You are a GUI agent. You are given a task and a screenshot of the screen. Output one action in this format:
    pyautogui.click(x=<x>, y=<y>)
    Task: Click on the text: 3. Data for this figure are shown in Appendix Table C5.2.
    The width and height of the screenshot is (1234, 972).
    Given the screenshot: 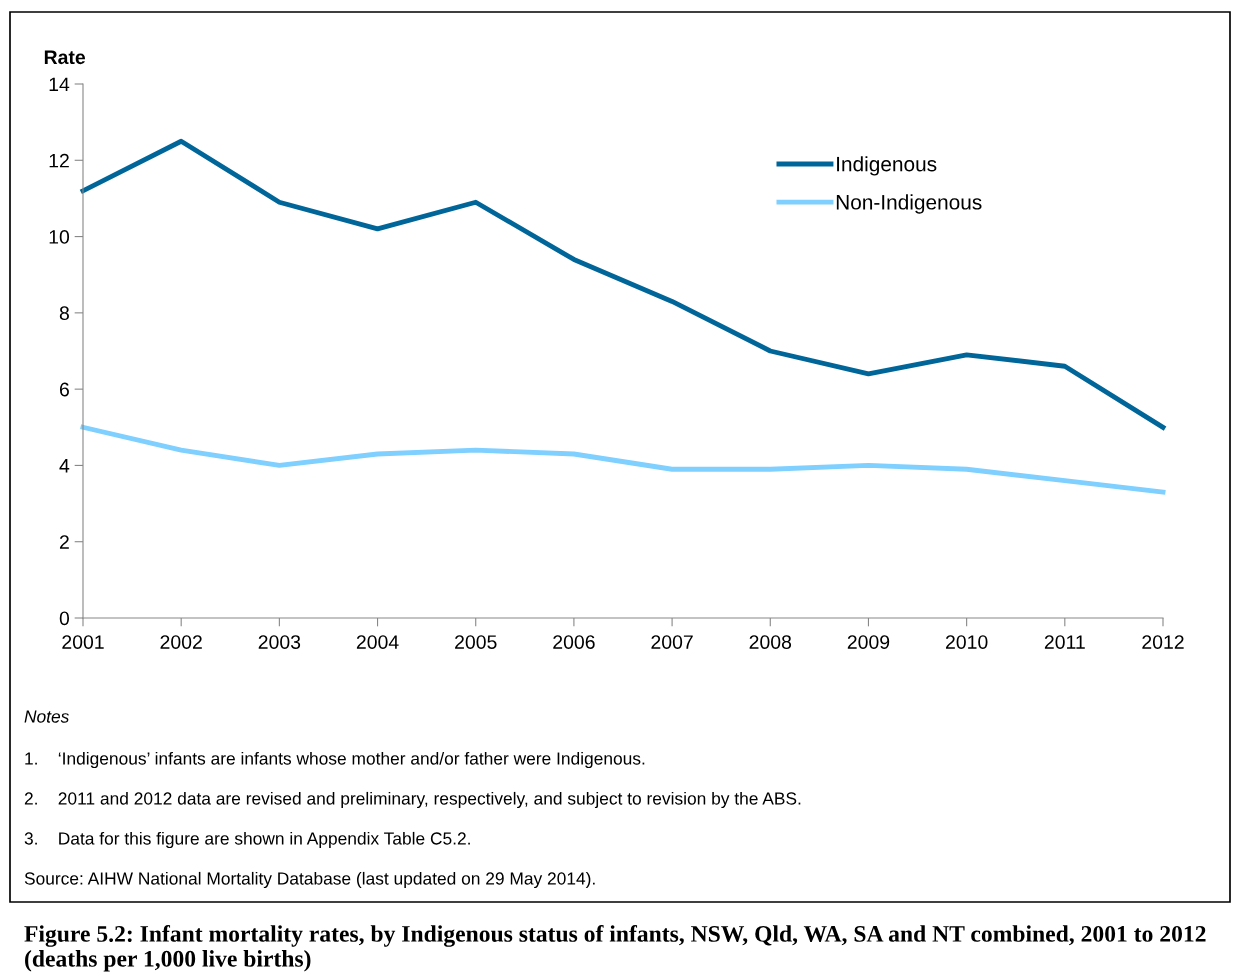 What is the action you would take?
    pyautogui.click(x=247, y=840)
    